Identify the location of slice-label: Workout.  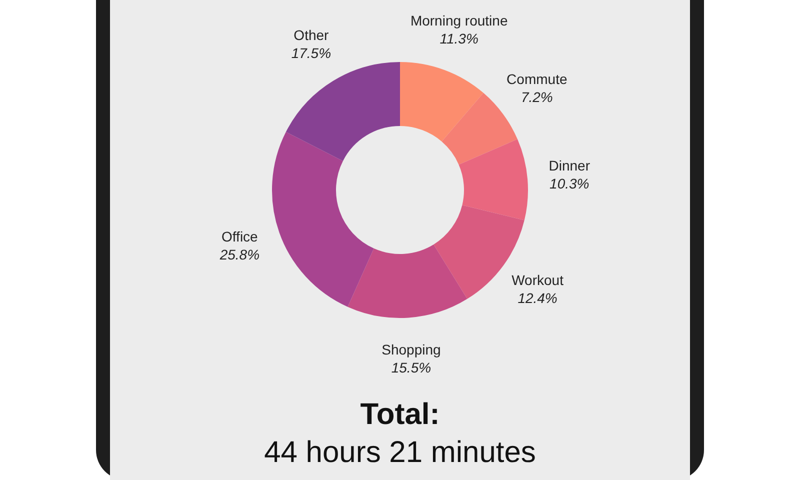
(538, 280).